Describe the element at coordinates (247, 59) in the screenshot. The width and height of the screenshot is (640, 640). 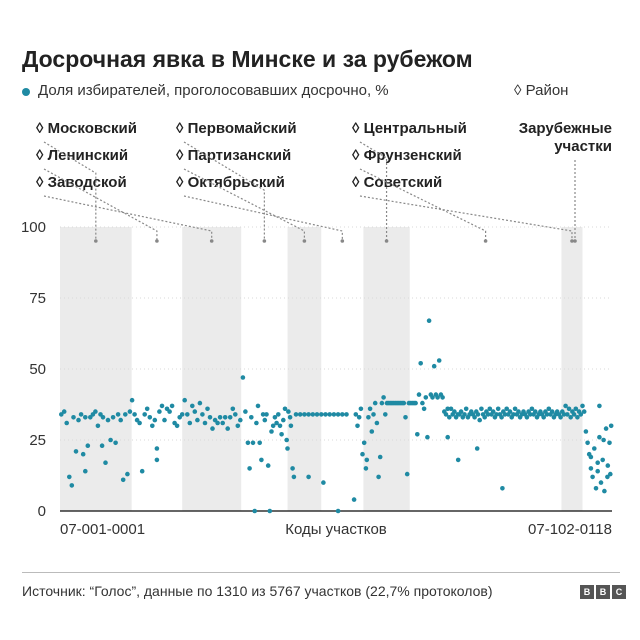
I see `page-title: Досрочная явка в Минске и за рубежом` at that location.